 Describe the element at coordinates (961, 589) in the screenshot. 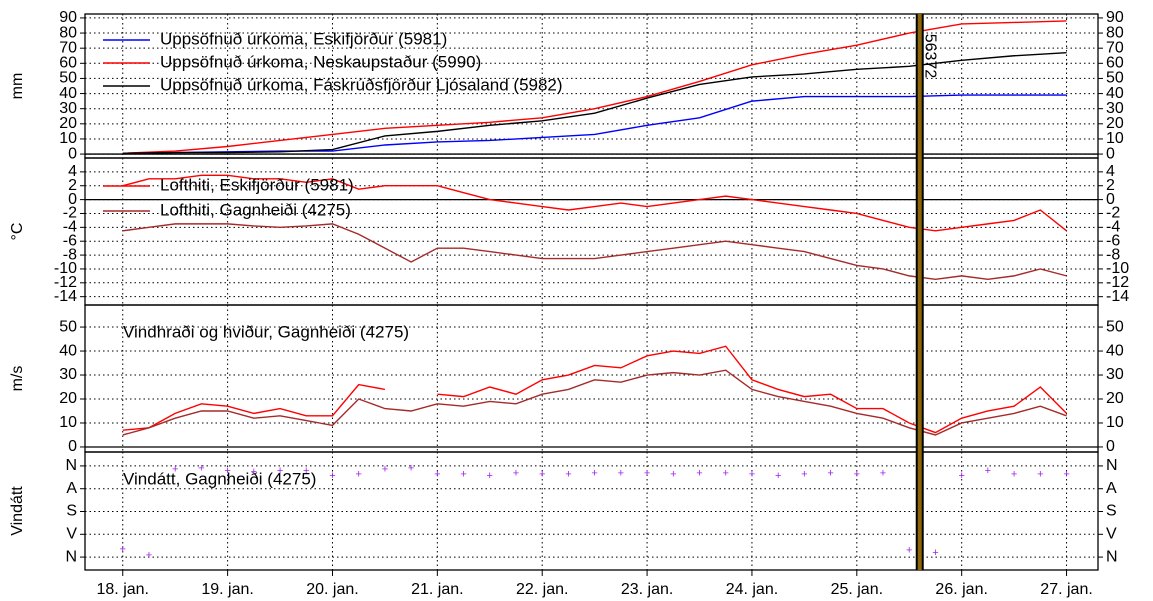

I see `x-tick-label: 26. jan.` at that location.